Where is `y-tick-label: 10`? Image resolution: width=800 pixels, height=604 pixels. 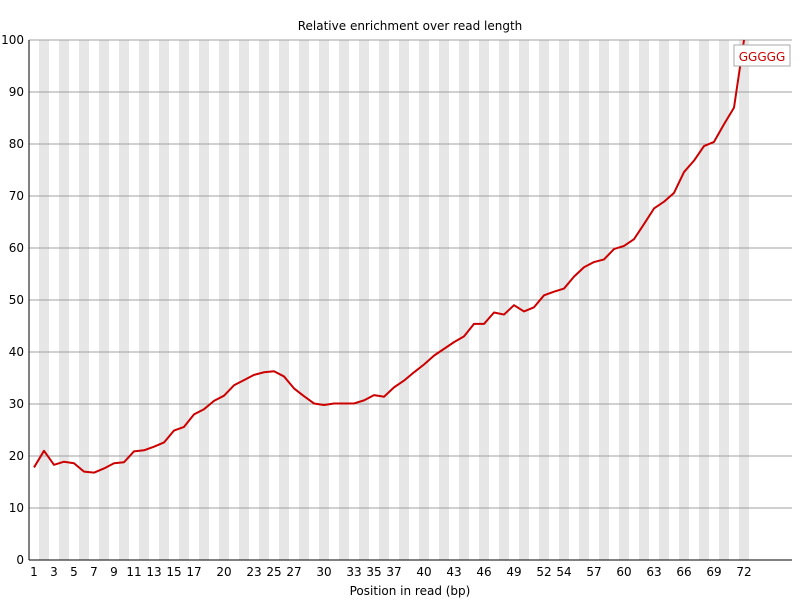
y-tick-label: 10 is located at coordinates (16, 508).